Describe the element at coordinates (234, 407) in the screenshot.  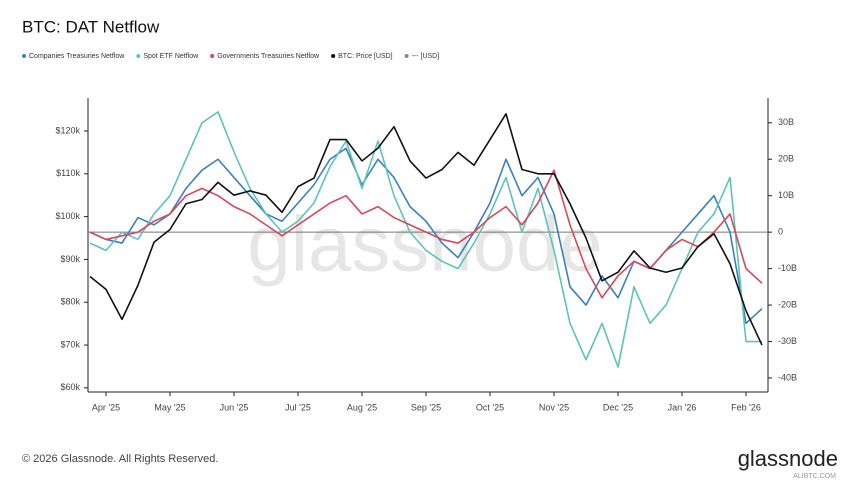
I see `x-tick-label: Jun '25` at that location.